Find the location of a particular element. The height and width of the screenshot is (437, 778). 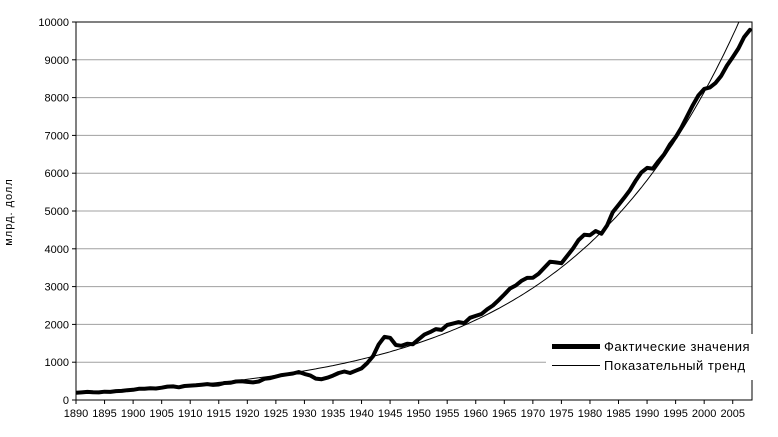

x-tick-label: 1915 is located at coordinates (219, 414).